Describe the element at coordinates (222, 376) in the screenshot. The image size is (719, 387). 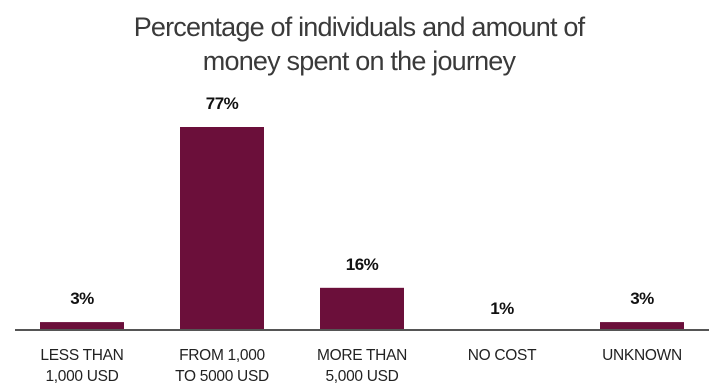
I see `category-label-1-line-1: TO 5000 USD` at that location.